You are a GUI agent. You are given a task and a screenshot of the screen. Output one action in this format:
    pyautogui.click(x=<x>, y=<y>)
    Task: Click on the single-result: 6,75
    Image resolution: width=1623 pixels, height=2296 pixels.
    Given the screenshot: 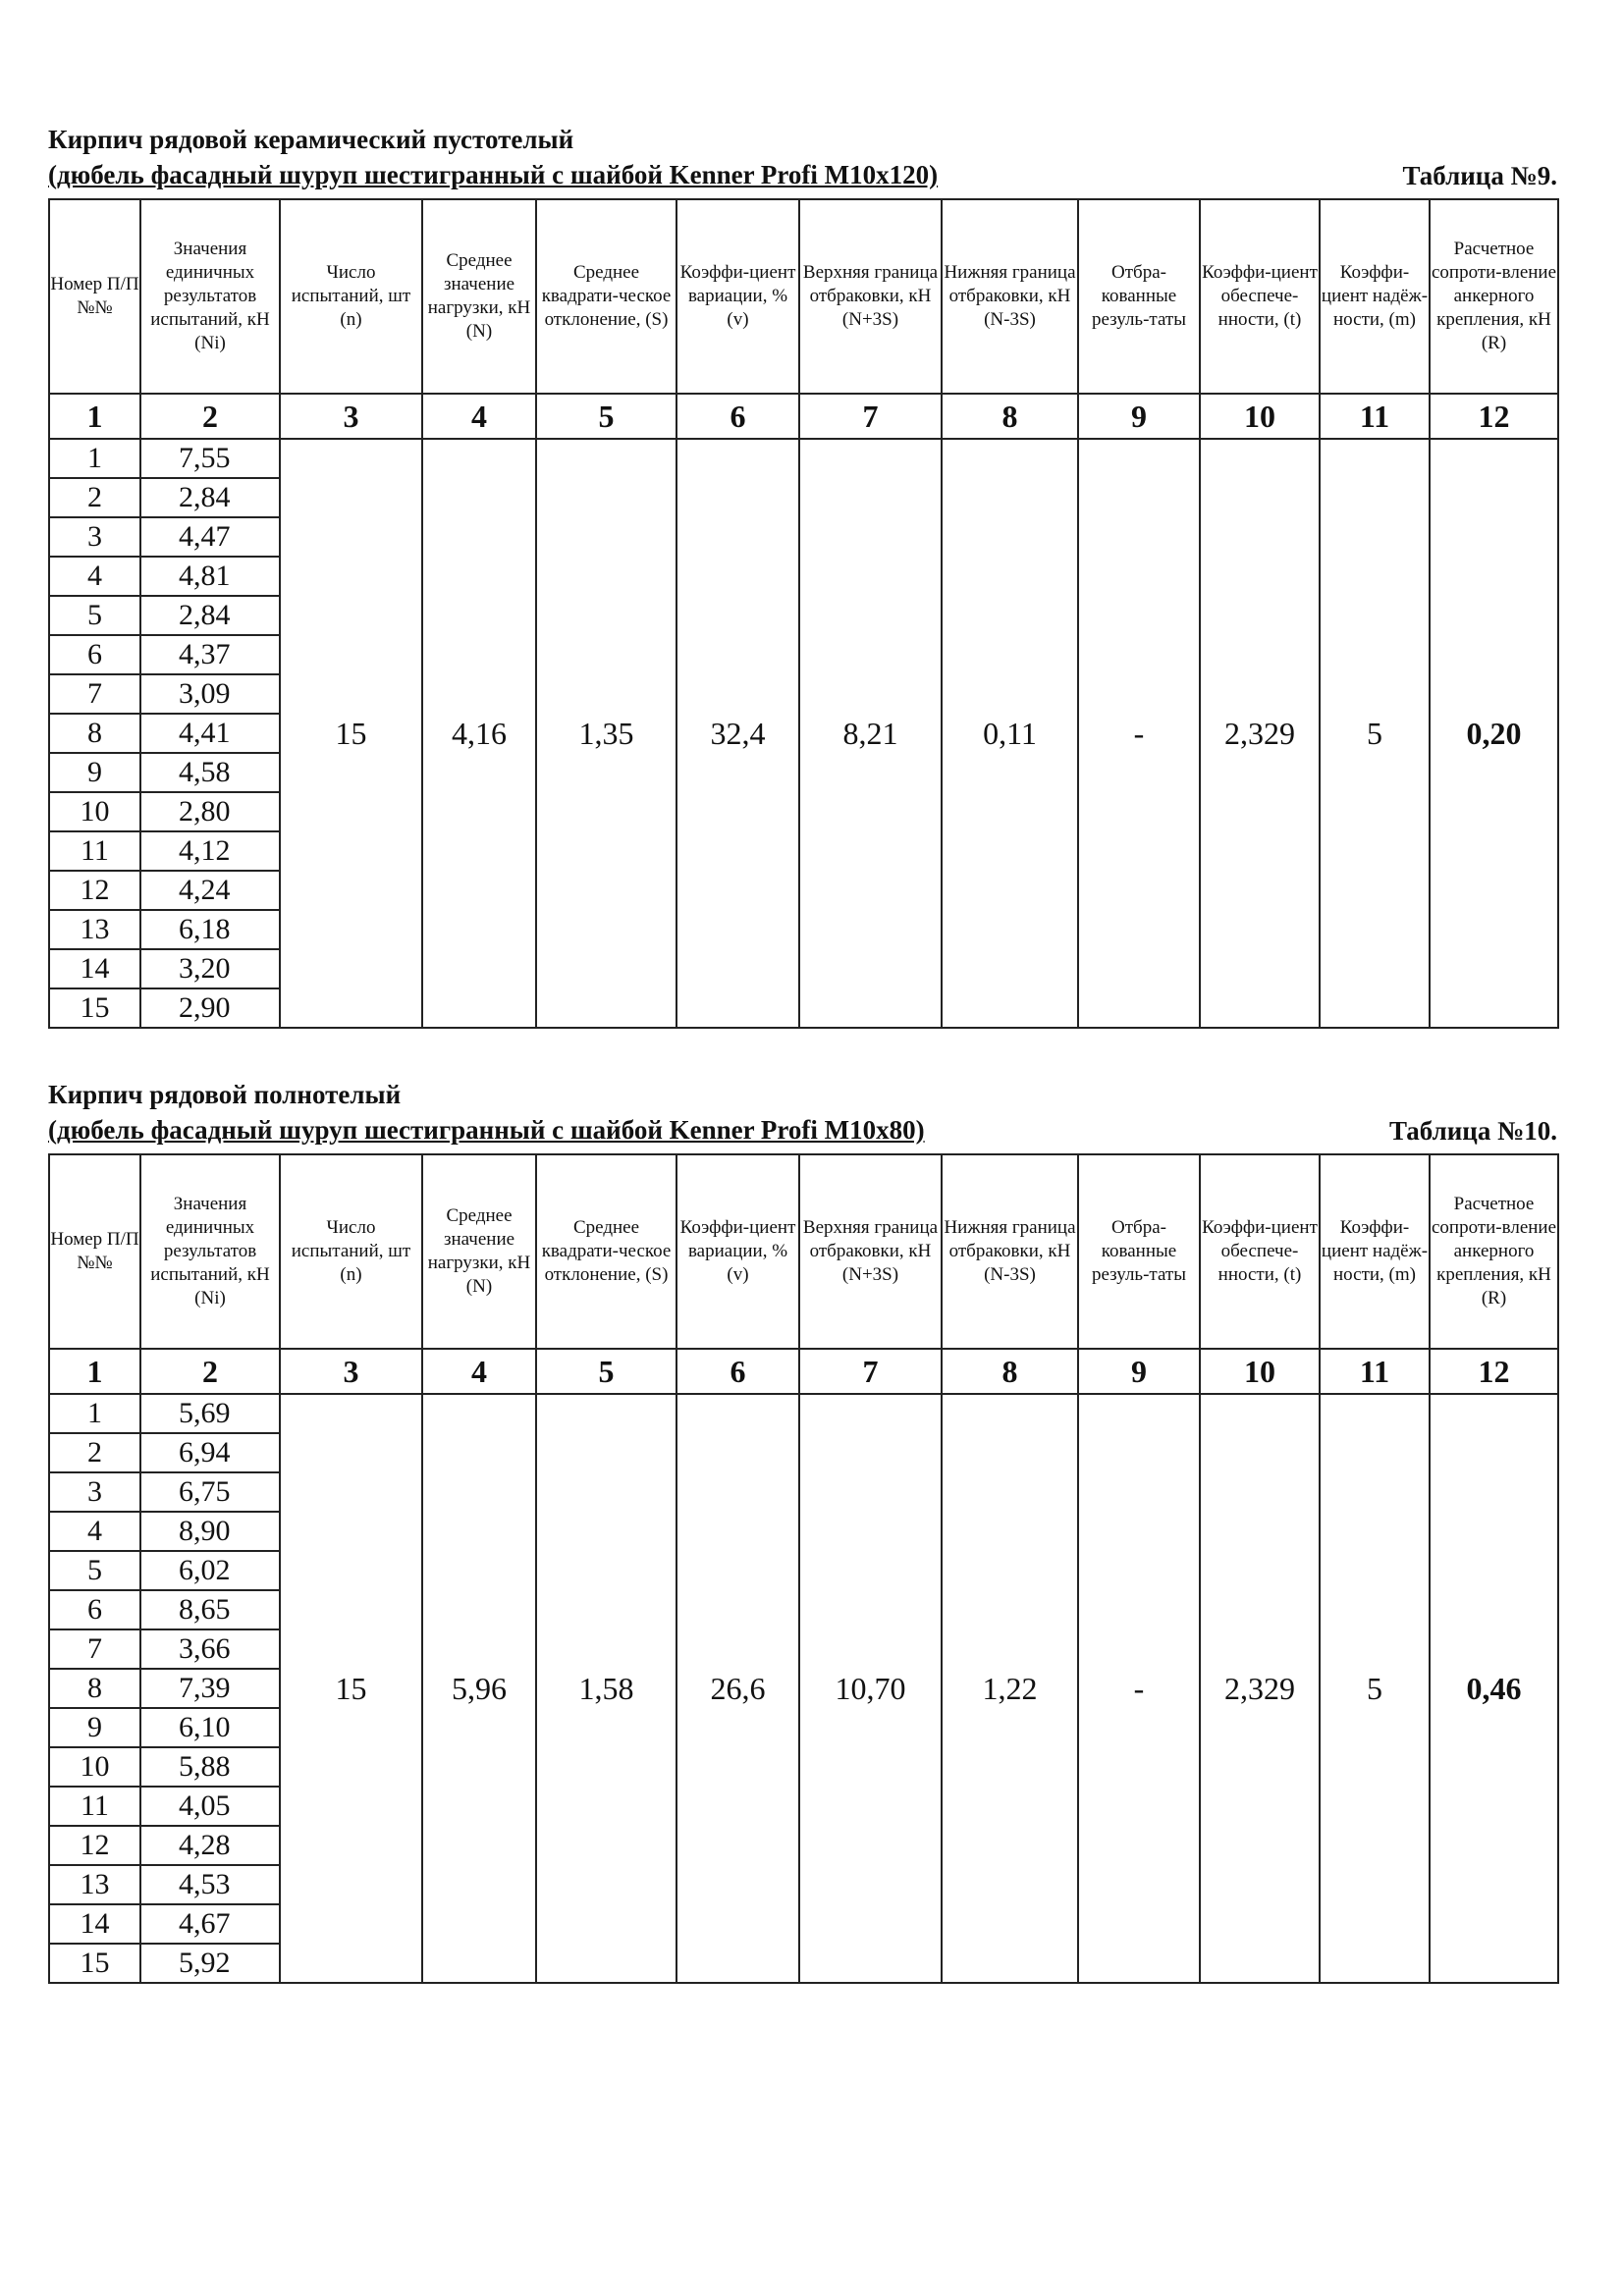 What is the action you would take?
    pyautogui.click(x=210, y=1492)
    